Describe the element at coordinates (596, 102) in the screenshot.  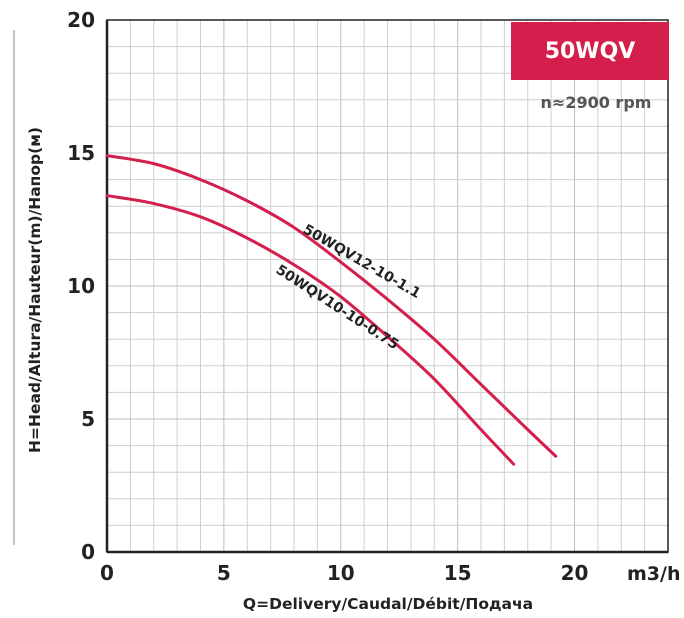
I see `speed-label: n≈2900 rpm` at that location.